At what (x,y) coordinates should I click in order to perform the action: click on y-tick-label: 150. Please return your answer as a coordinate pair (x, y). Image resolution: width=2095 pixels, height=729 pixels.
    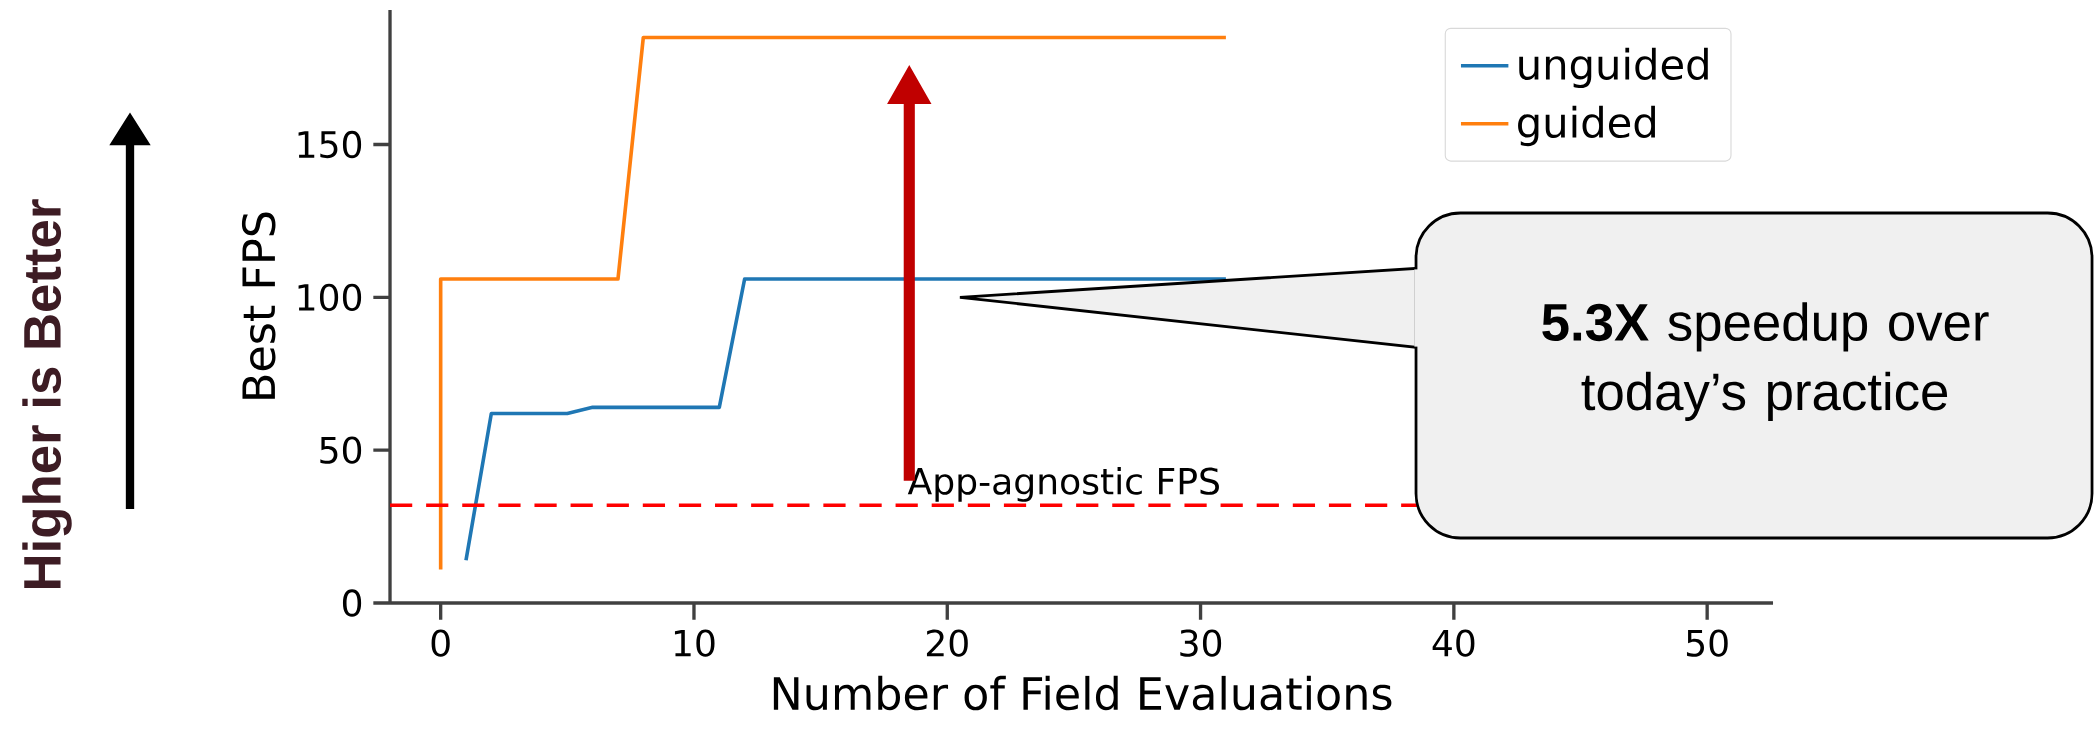
    Looking at the image, I should click on (330, 144).